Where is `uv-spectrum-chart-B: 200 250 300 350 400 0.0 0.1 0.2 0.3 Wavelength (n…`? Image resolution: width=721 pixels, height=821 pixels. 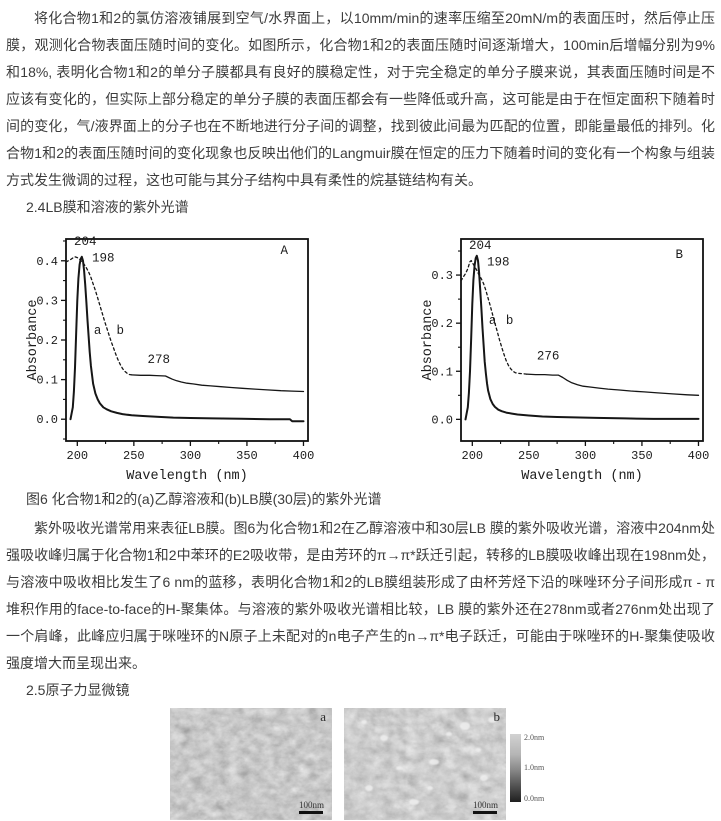
uv-spectrum-chart-B: 200 250 300 350 400 0.0 0.1 0.2 0.3 Wavelength (n… is located at coordinates (565, 361).